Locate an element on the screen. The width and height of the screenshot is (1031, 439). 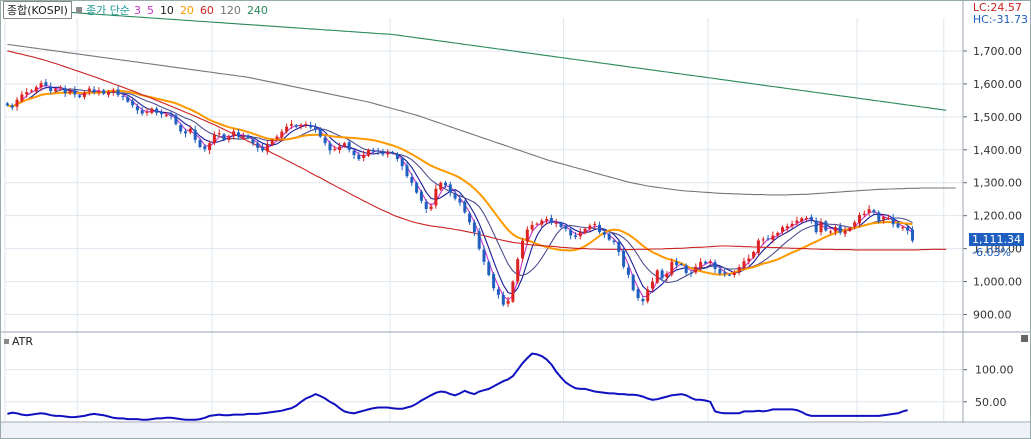
ma-period-3: 3 is located at coordinates (137, 10).